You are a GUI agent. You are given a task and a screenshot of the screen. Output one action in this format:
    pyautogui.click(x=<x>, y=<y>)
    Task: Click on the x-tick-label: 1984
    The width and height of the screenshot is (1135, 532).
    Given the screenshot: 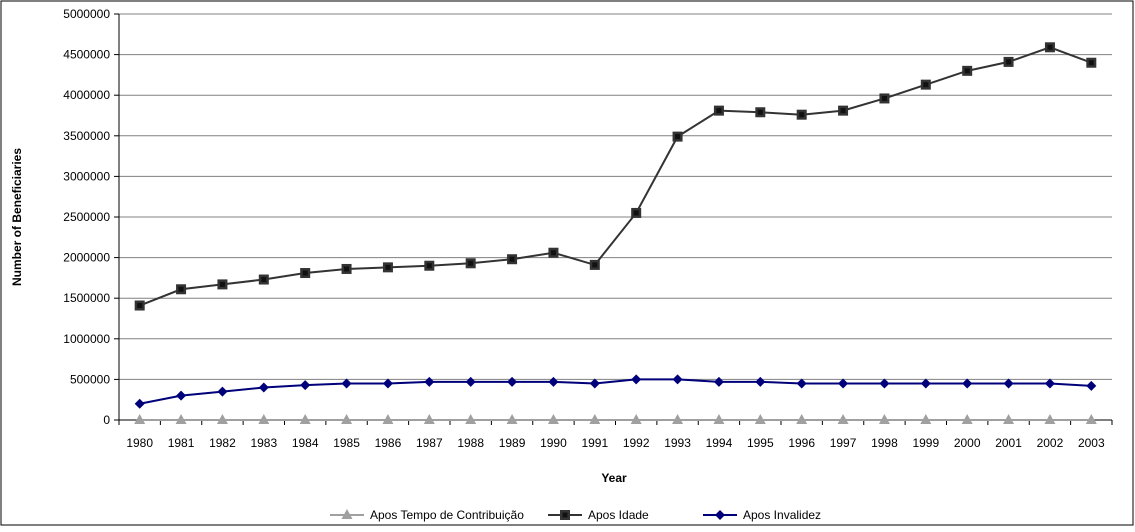 What is the action you would take?
    pyautogui.click(x=305, y=443)
    